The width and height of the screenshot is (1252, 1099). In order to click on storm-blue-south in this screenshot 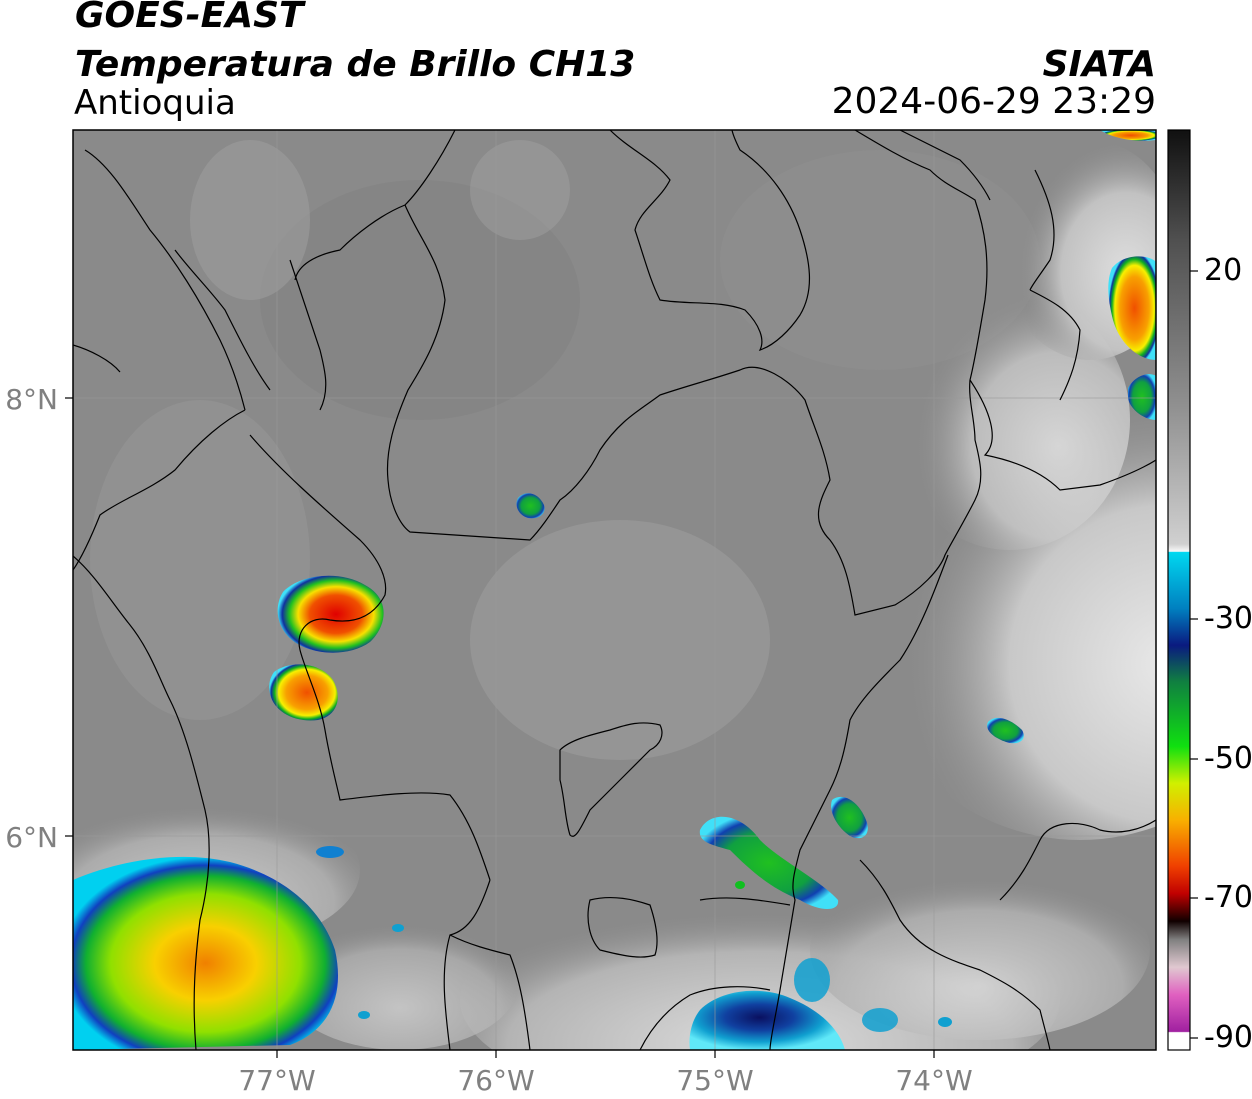, I will do `click(767, 1020)`.